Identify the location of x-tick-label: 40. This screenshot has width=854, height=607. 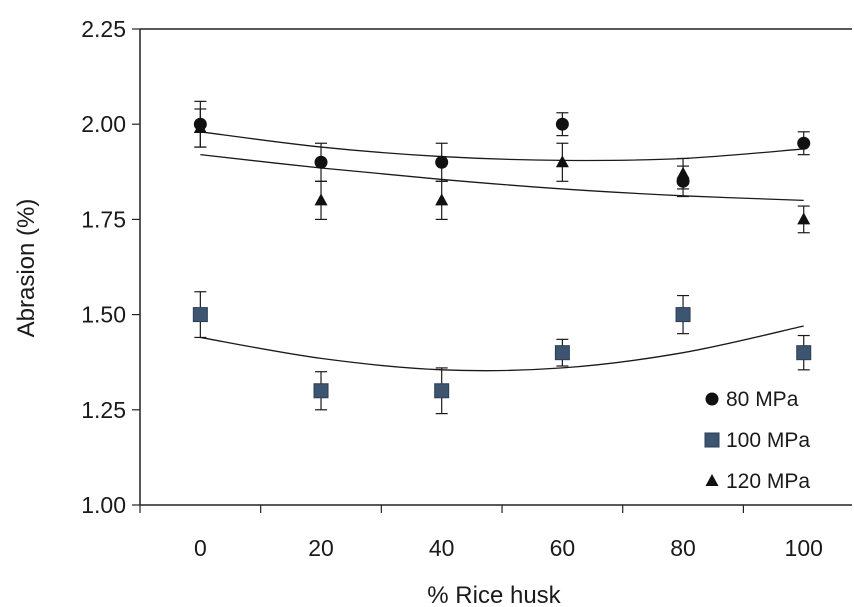
(442, 548).